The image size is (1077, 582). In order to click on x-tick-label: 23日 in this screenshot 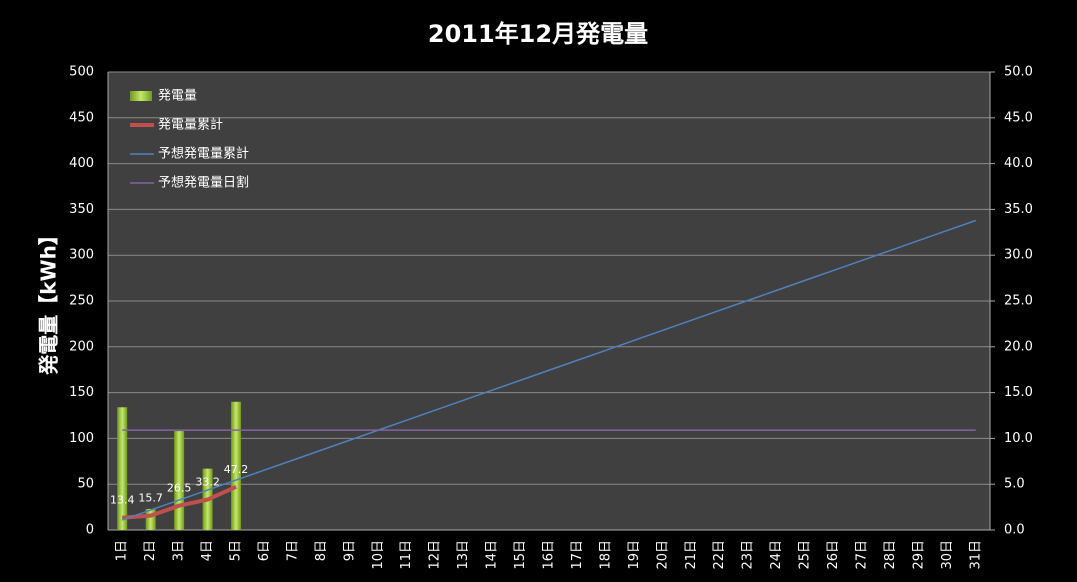, I will do `click(748, 555)`.